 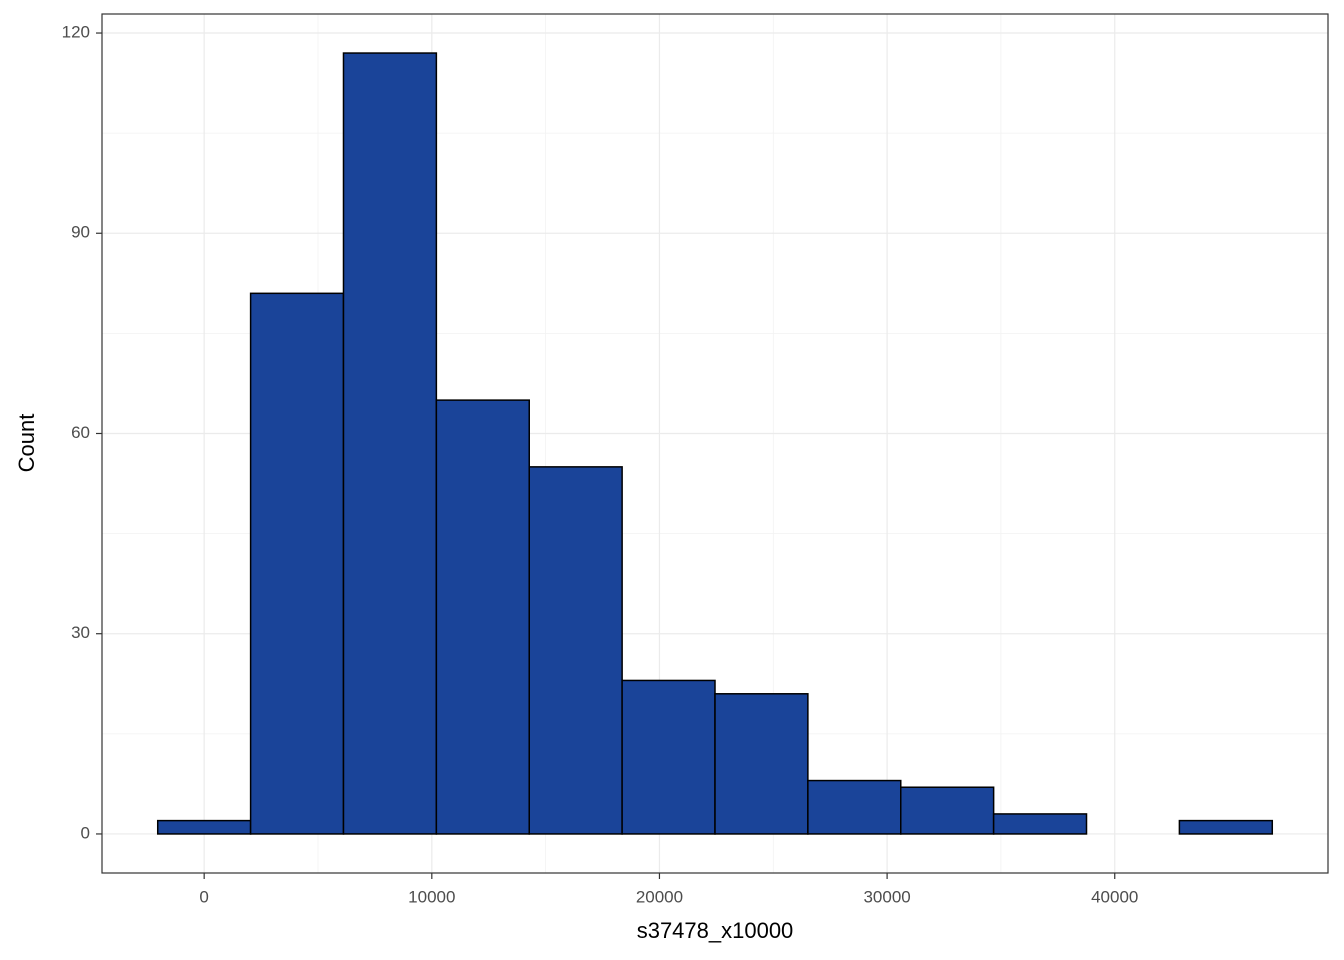 I want to click on y-tick-label: 0, so click(x=85, y=832).